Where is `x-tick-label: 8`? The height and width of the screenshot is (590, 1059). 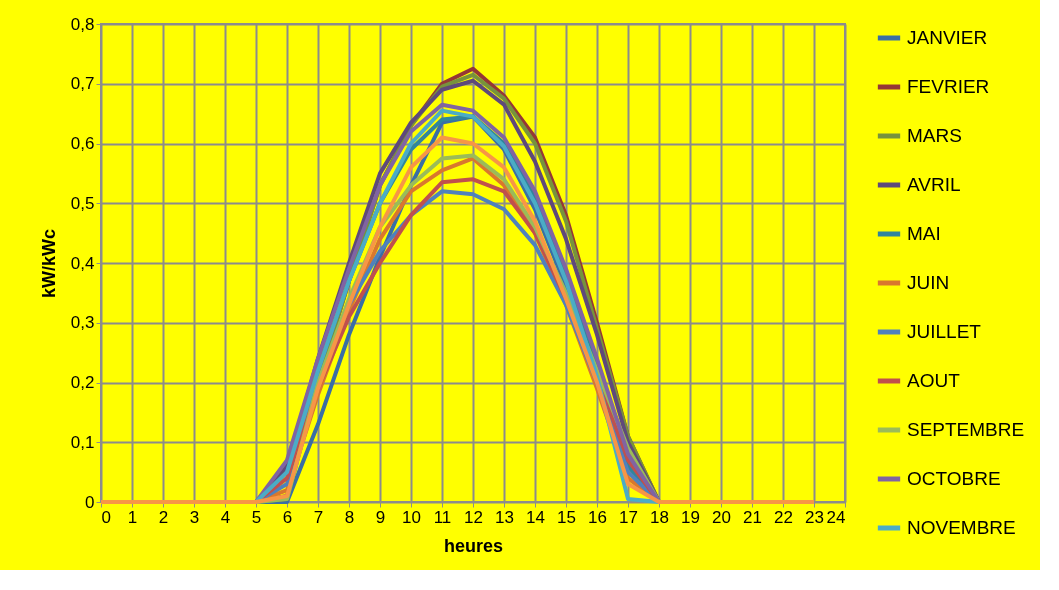 x-tick-label: 8 is located at coordinates (349, 517).